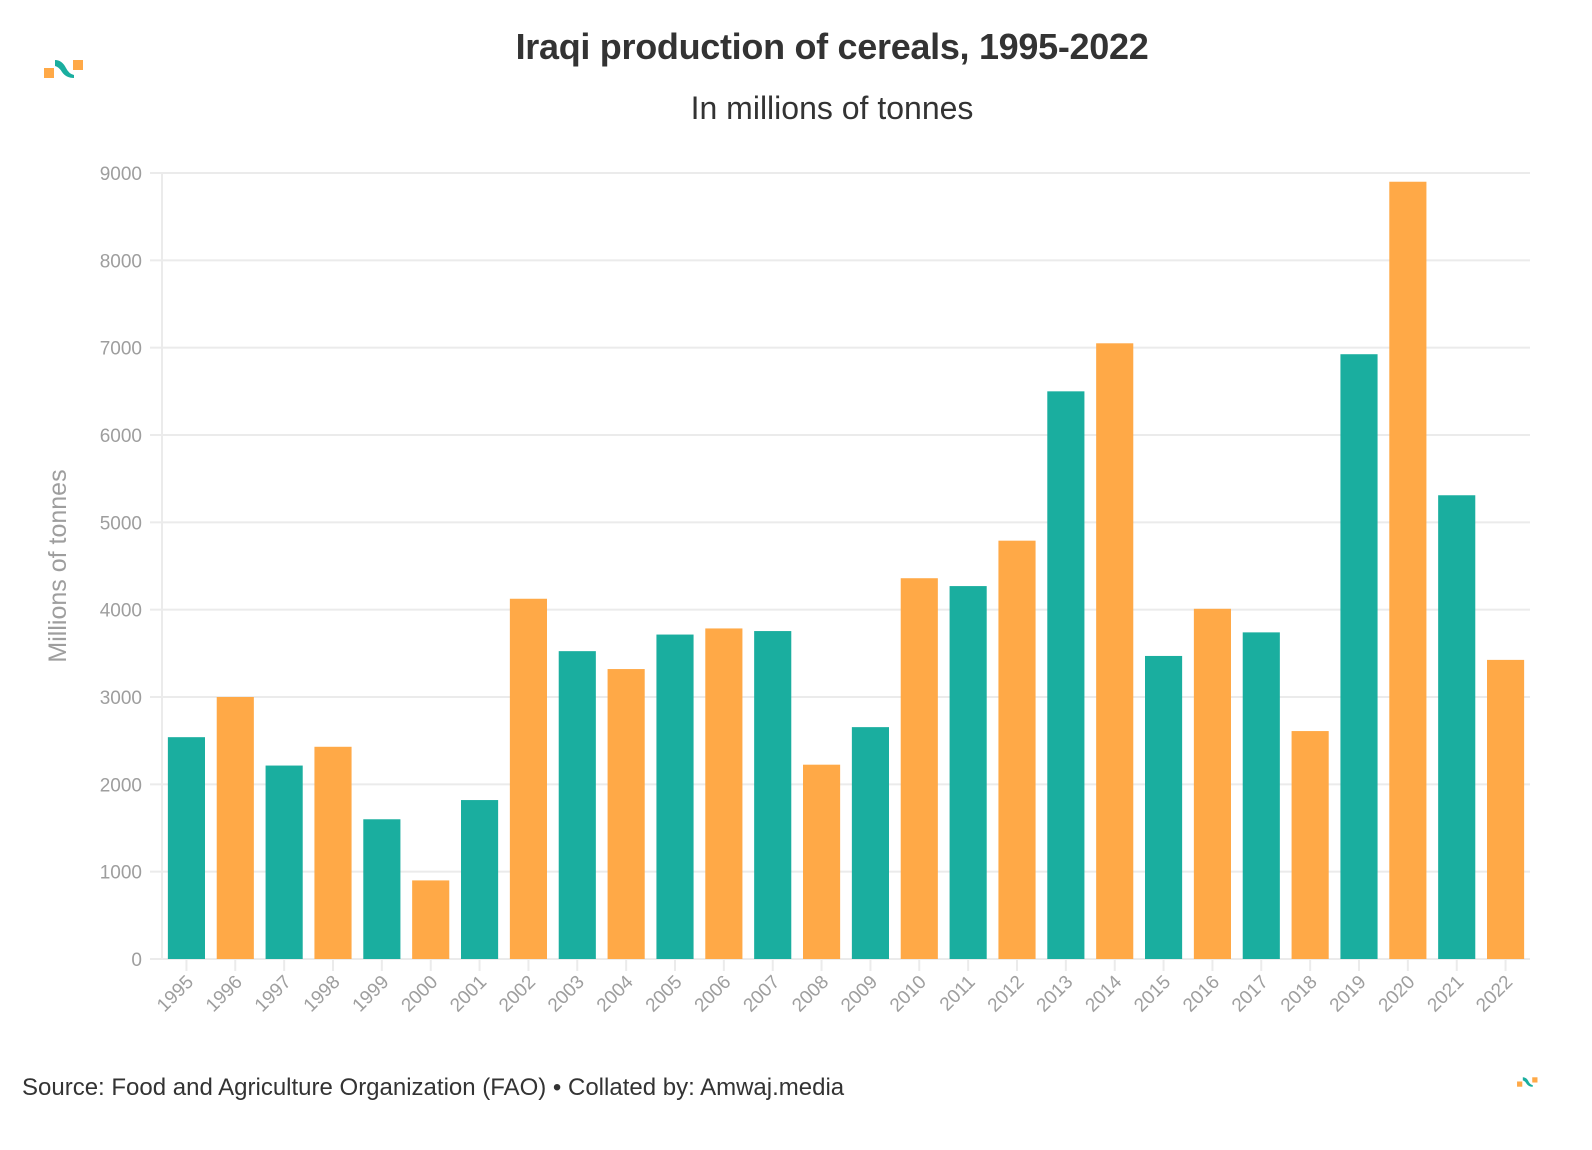  What do you see at coordinates (121, 611) in the screenshot?
I see `y-tick-label: 4000` at bounding box center [121, 611].